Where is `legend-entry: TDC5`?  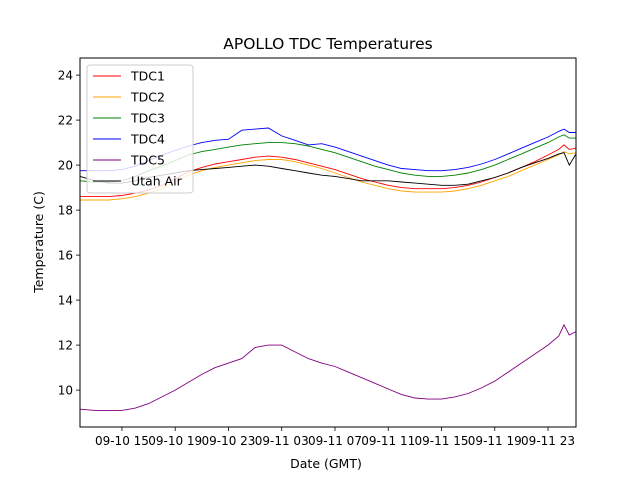
legend-entry: TDC5 is located at coordinates (129, 160).